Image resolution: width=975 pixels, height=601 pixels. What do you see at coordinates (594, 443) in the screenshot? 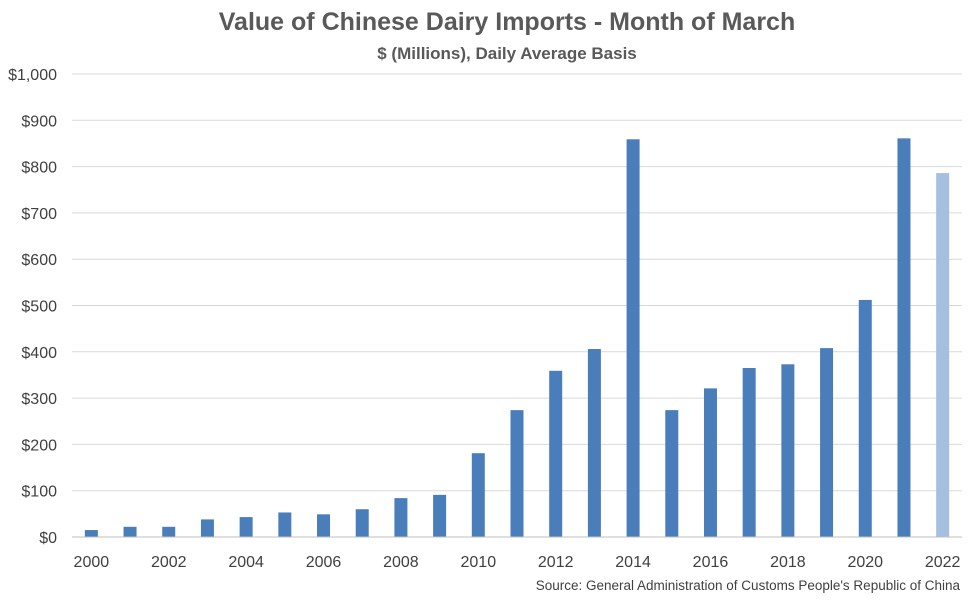
I see `bar-2013` at bounding box center [594, 443].